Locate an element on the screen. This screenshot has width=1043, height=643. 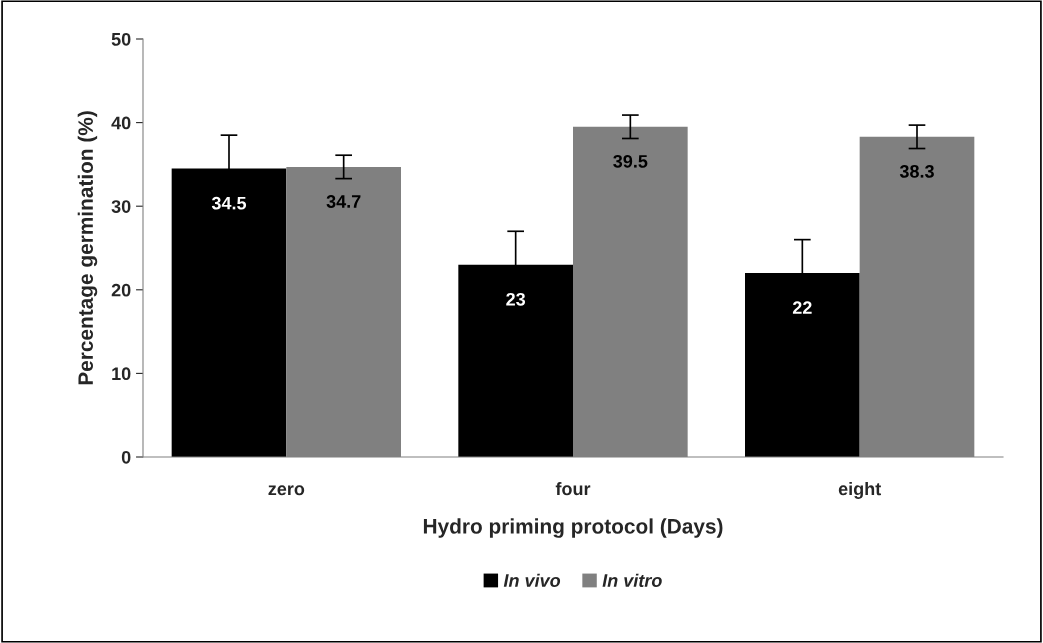
data-label: 38.3 is located at coordinates (916, 171).